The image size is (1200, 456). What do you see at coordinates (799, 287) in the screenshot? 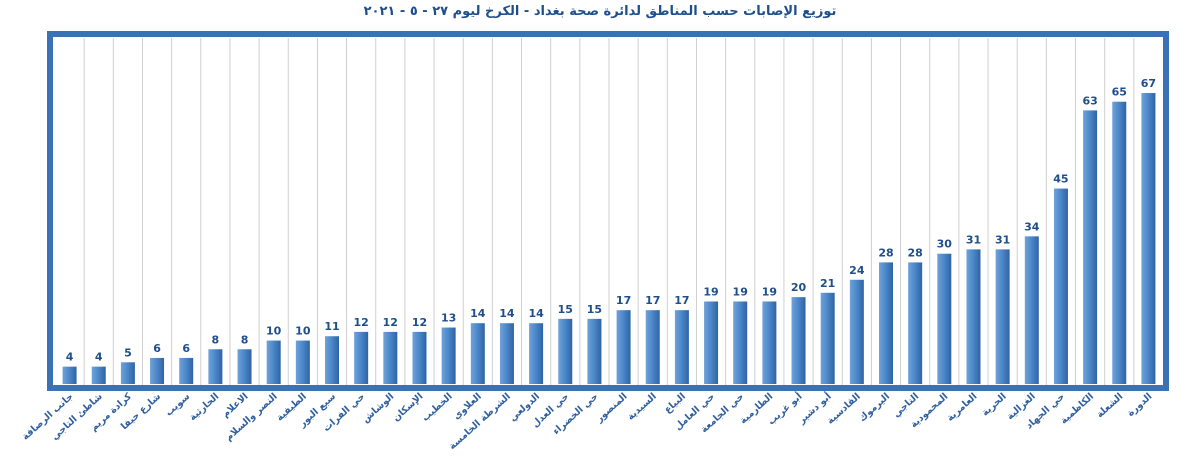
I see `data-label: 20` at bounding box center [799, 287].